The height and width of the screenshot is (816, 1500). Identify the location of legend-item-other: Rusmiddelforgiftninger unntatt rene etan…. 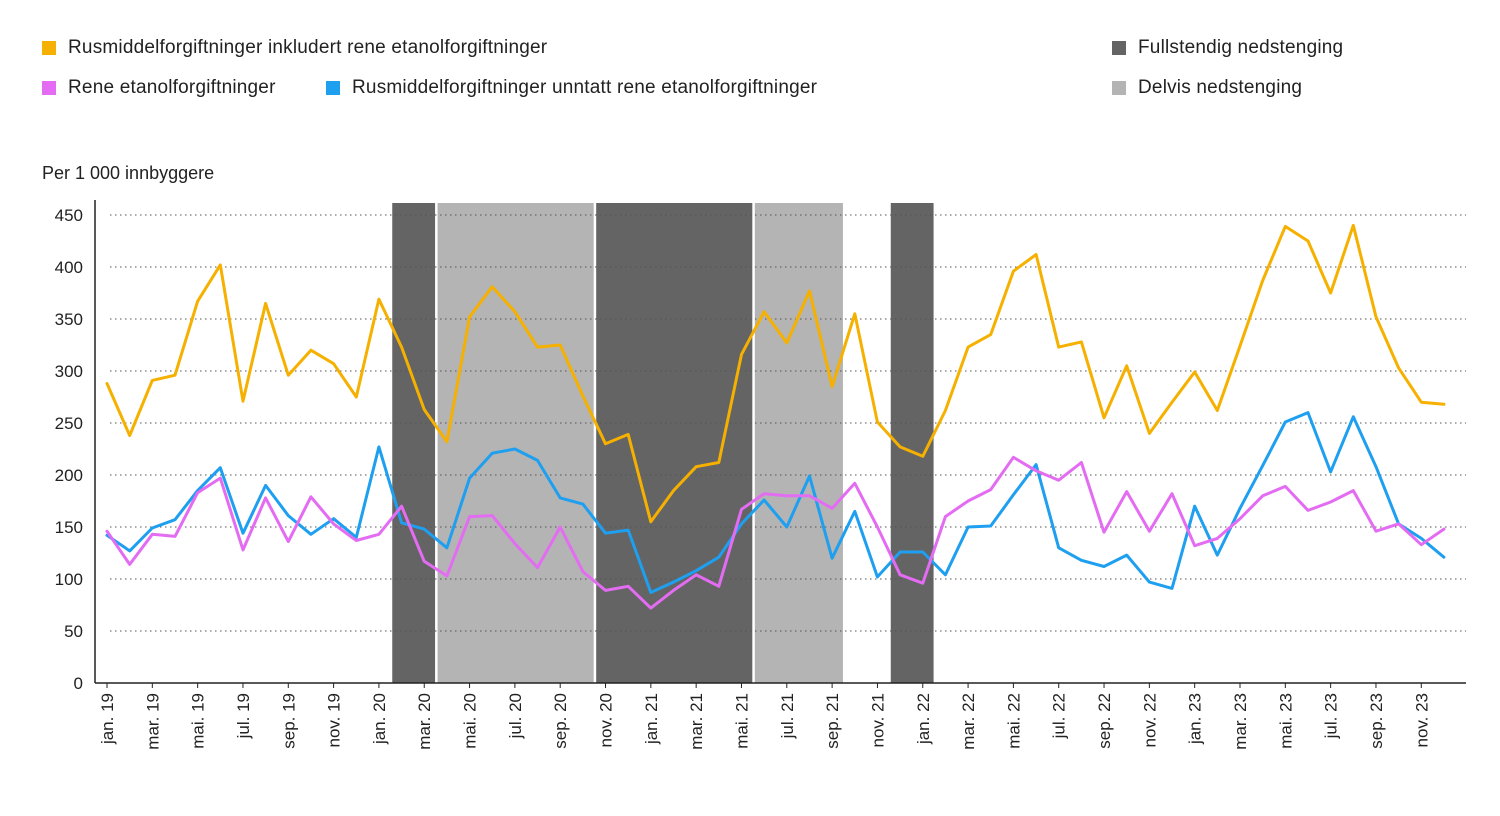
(571, 88).